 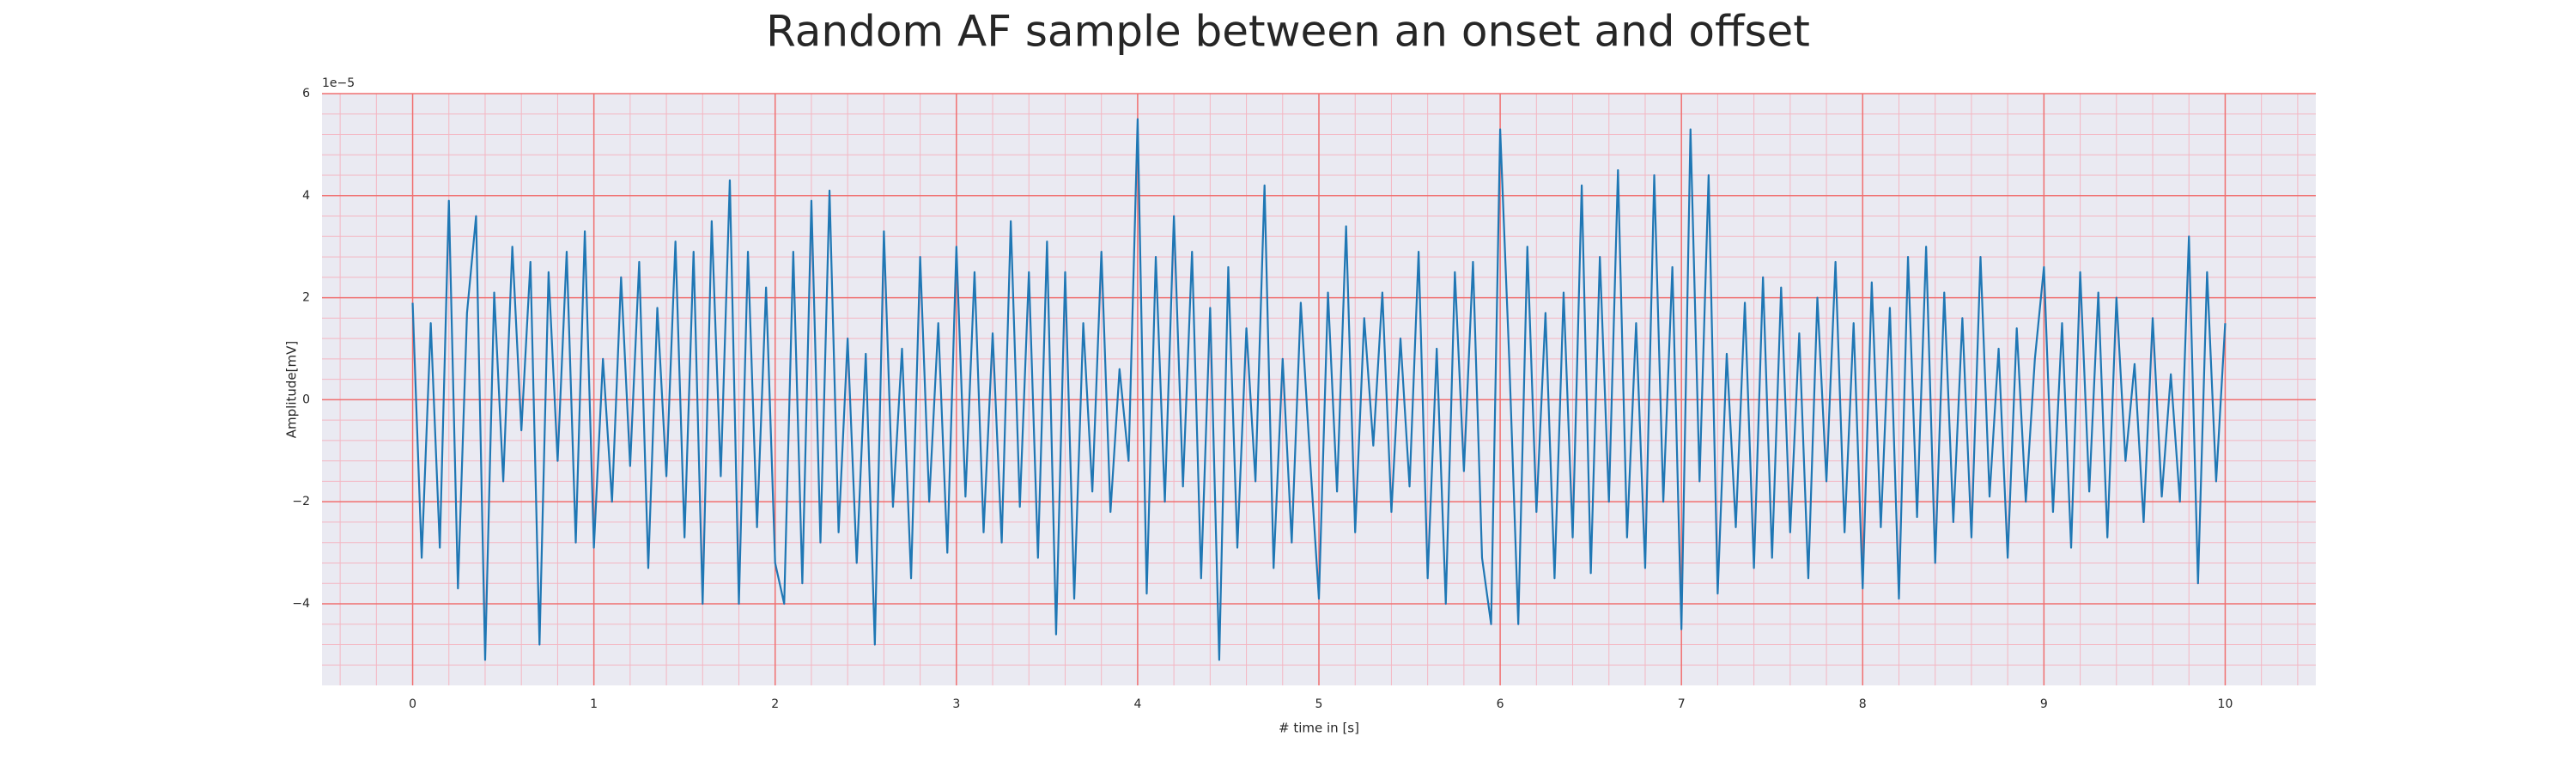 I want to click on x-tick-label: 9, so click(x=2044, y=704).